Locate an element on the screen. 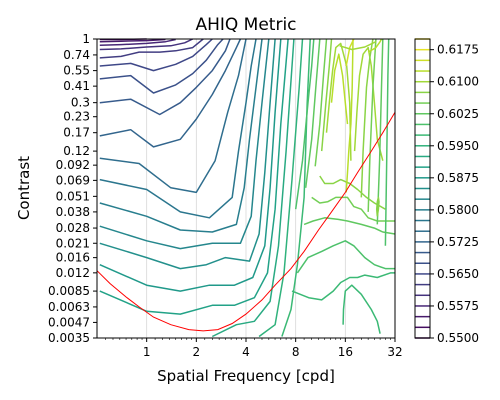  y-axis-label: Contrast is located at coordinates (24, 188).